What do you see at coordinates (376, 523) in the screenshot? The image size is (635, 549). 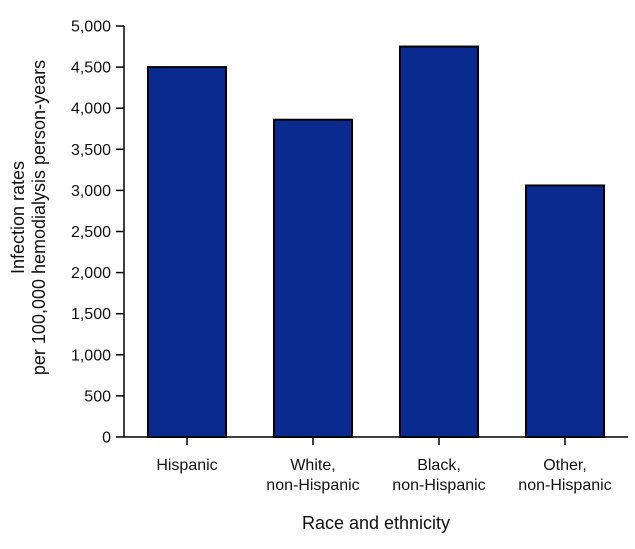 I see `x-axis-title: Race and ethnicity` at bounding box center [376, 523].